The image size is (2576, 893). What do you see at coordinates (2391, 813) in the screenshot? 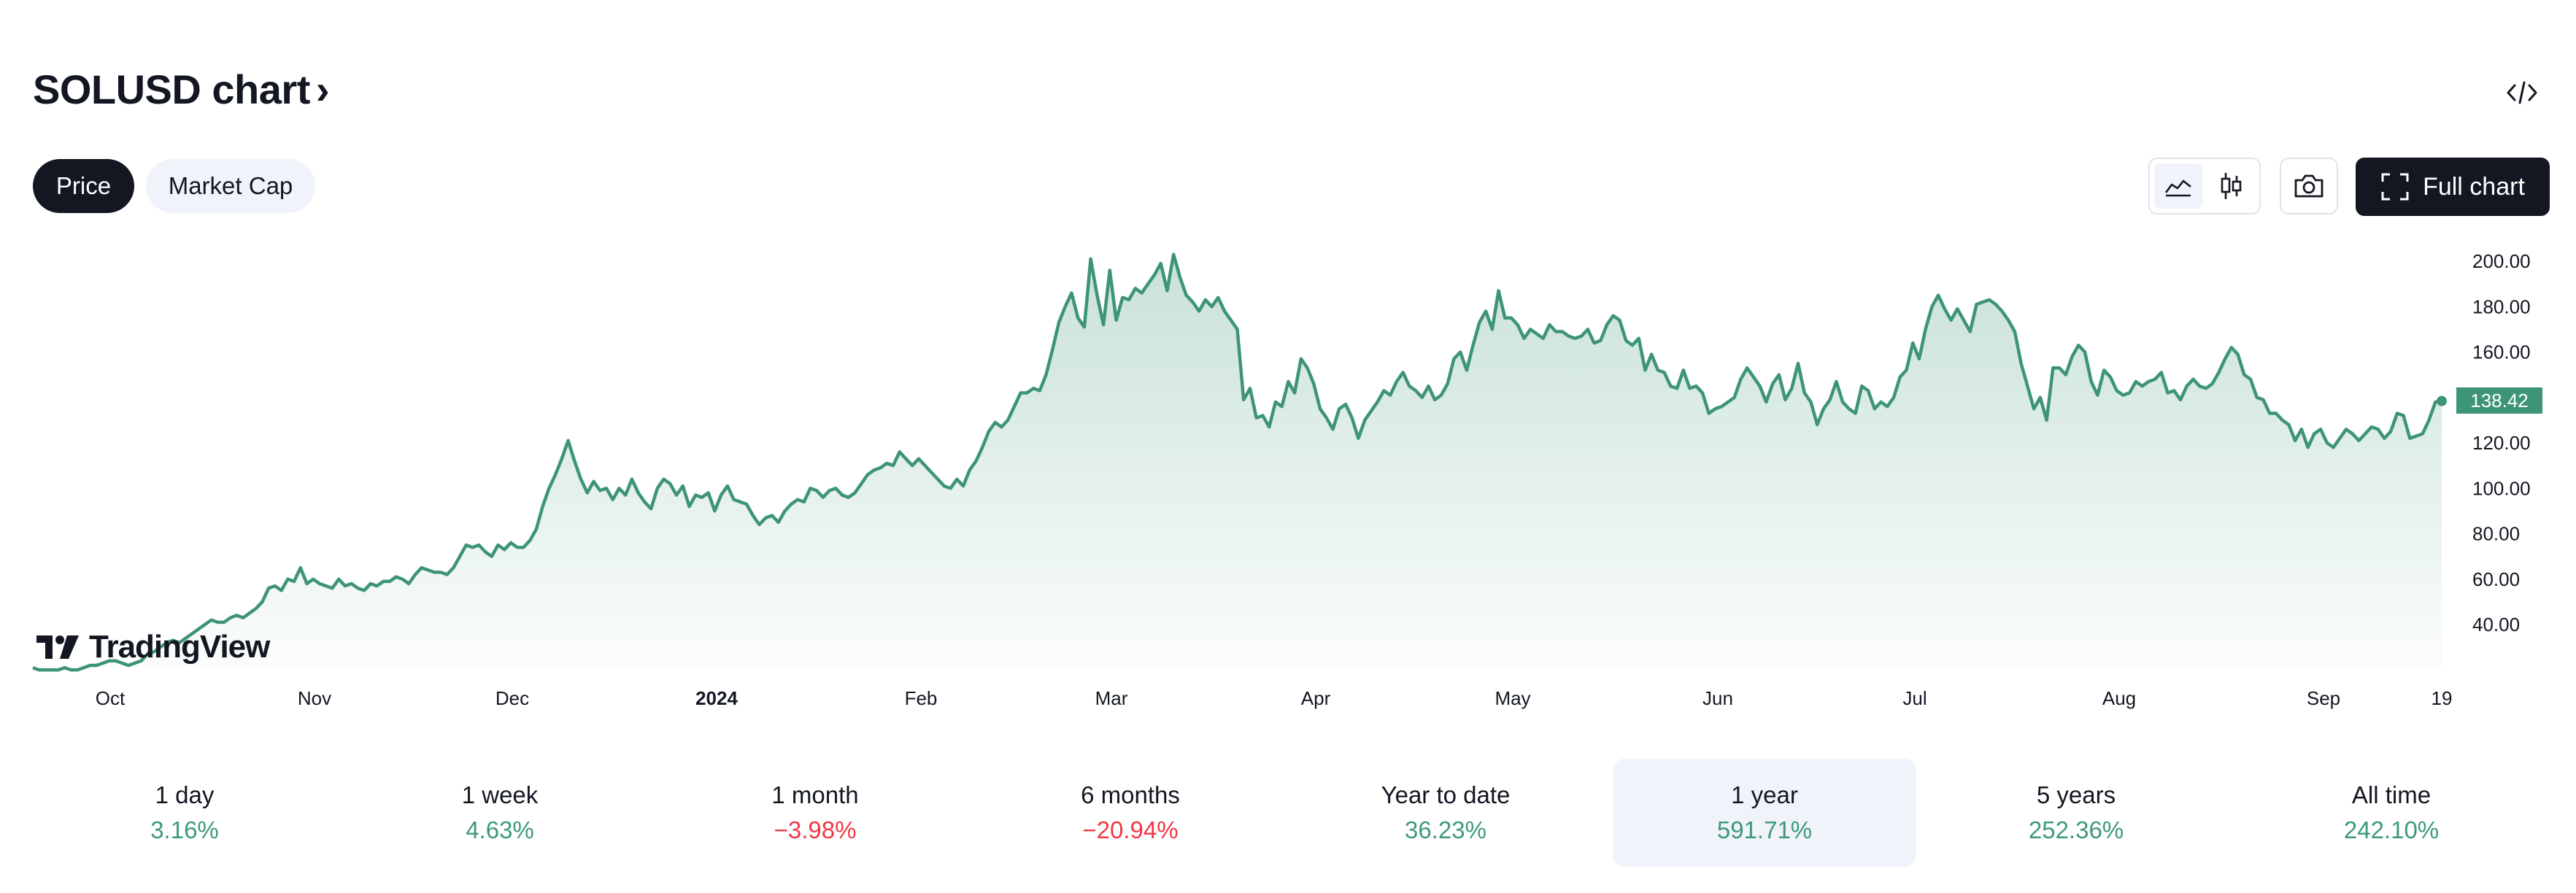
I see `performance-period-all-time: All time 242.10%` at bounding box center [2391, 813].